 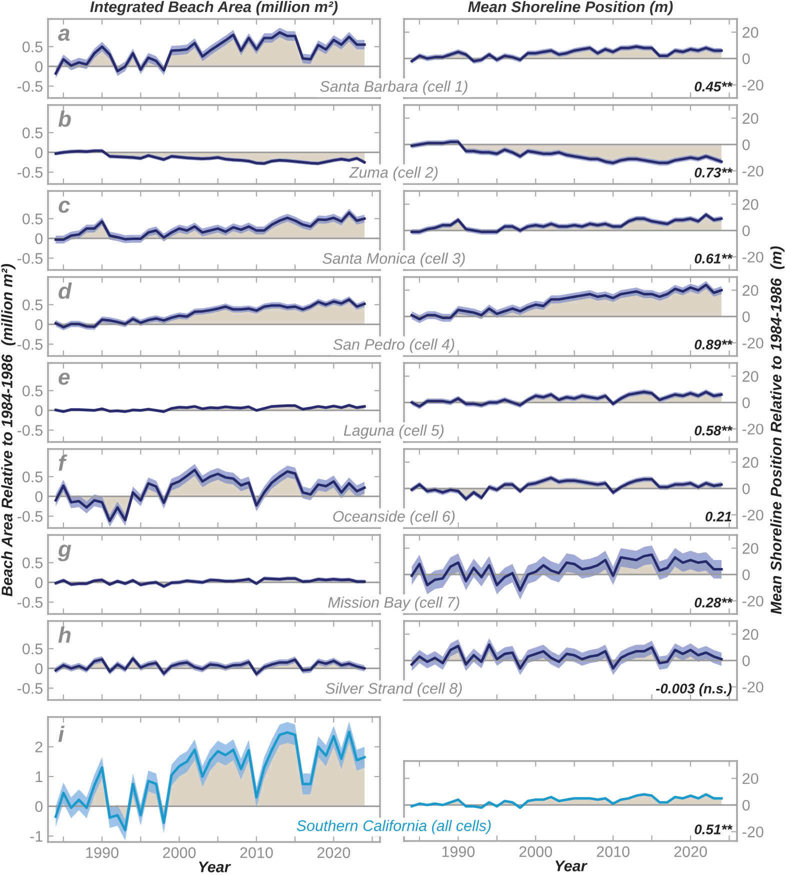 I want to click on annotation: 0.45**, so click(x=713, y=87).